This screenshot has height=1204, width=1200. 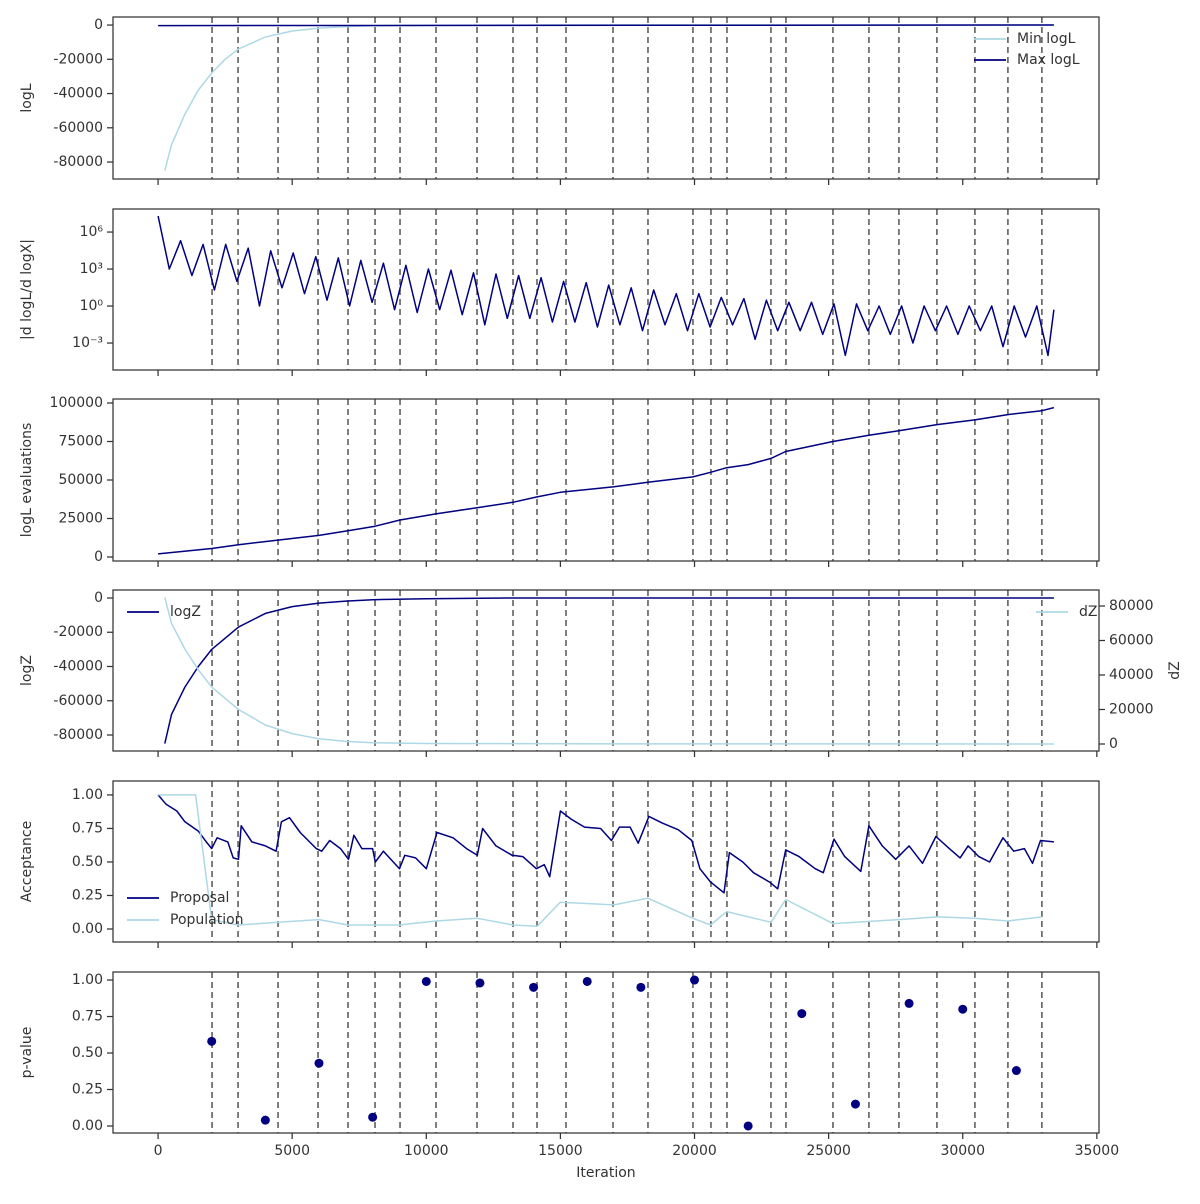 I want to click on y-axis-label: logL, so click(x=27, y=97).